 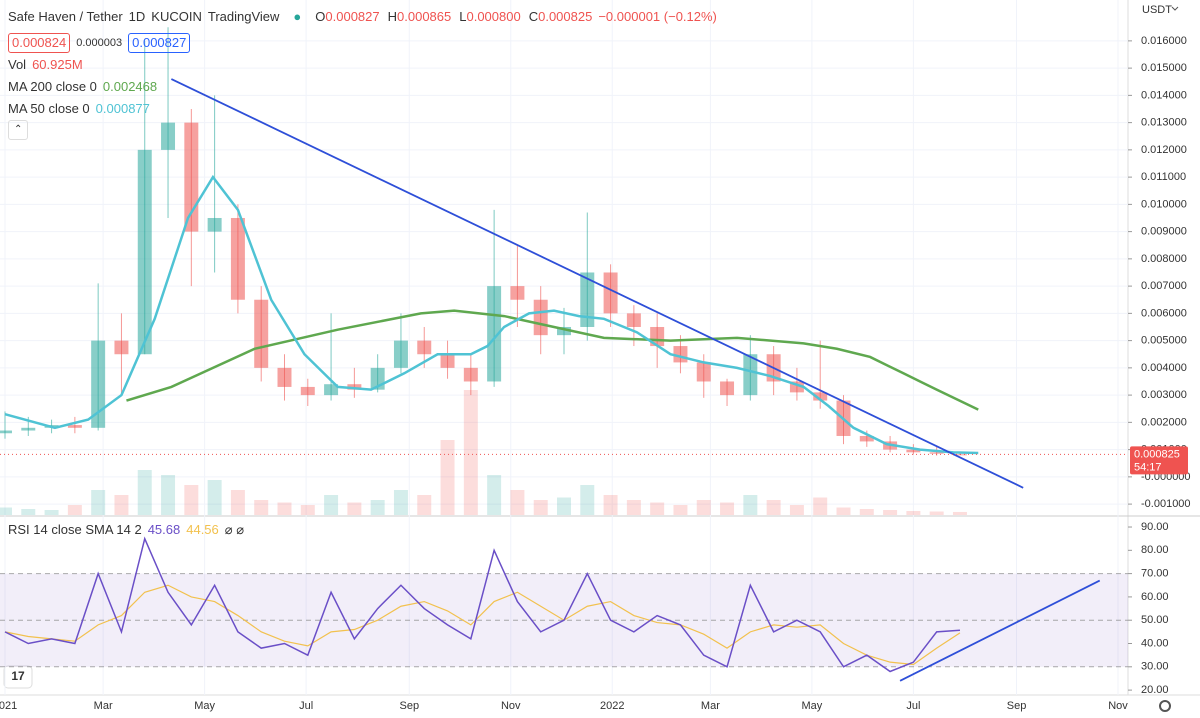 What do you see at coordinates (511, 706) in the screenshot?
I see `x-tick-label: Nov` at bounding box center [511, 706].